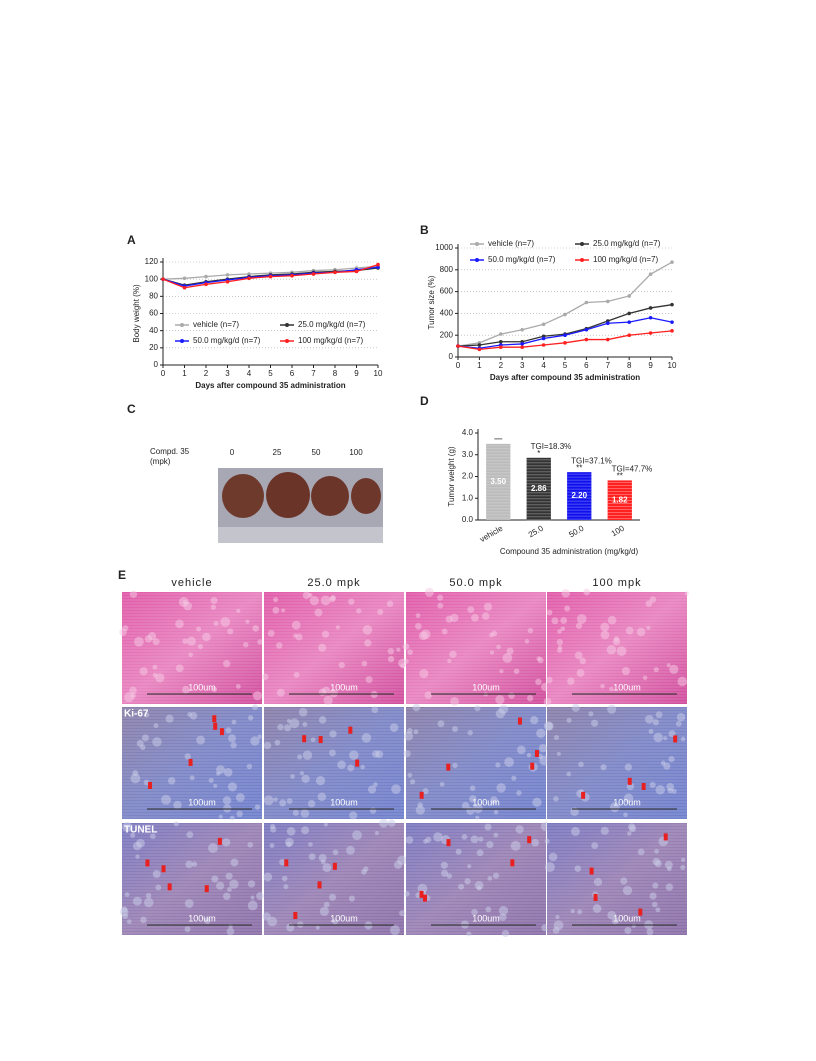  What do you see at coordinates (551, 446) in the screenshot?
I see `annotation: TGI=18.3%` at bounding box center [551, 446].